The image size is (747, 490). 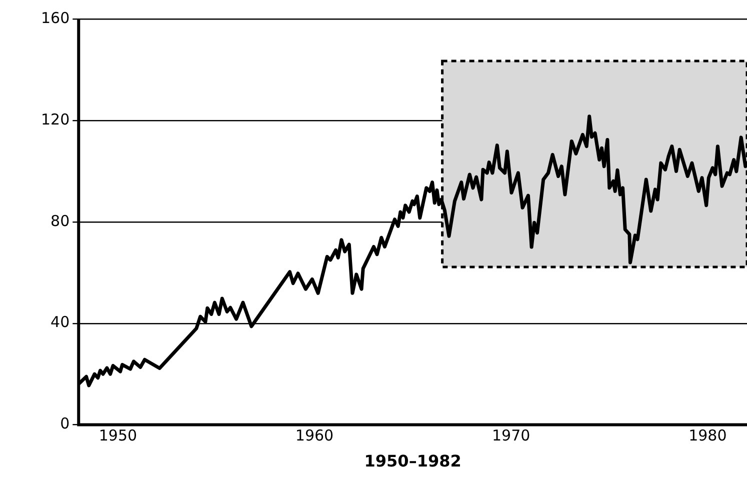 What do you see at coordinates (60, 322) in the screenshot?
I see `y-tick-label: 40` at bounding box center [60, 322].